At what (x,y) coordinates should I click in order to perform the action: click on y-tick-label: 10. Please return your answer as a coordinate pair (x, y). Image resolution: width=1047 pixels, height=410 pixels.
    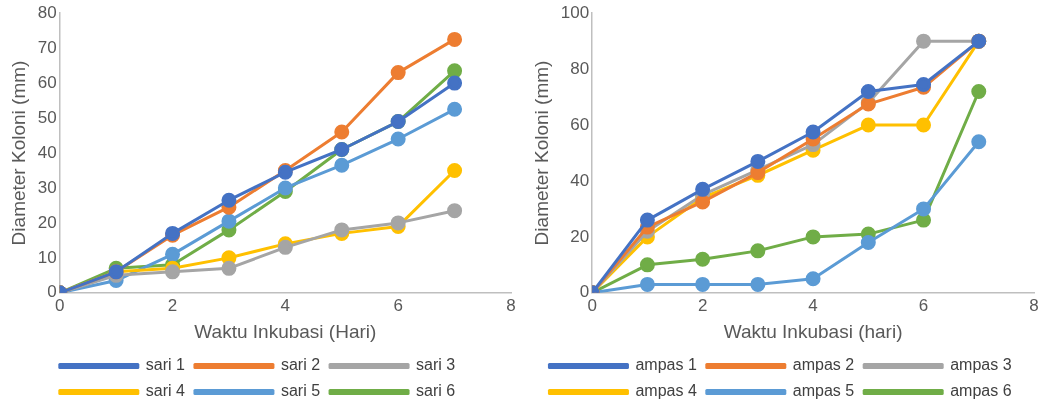
    Looking at the image, I should click on (47, 257).